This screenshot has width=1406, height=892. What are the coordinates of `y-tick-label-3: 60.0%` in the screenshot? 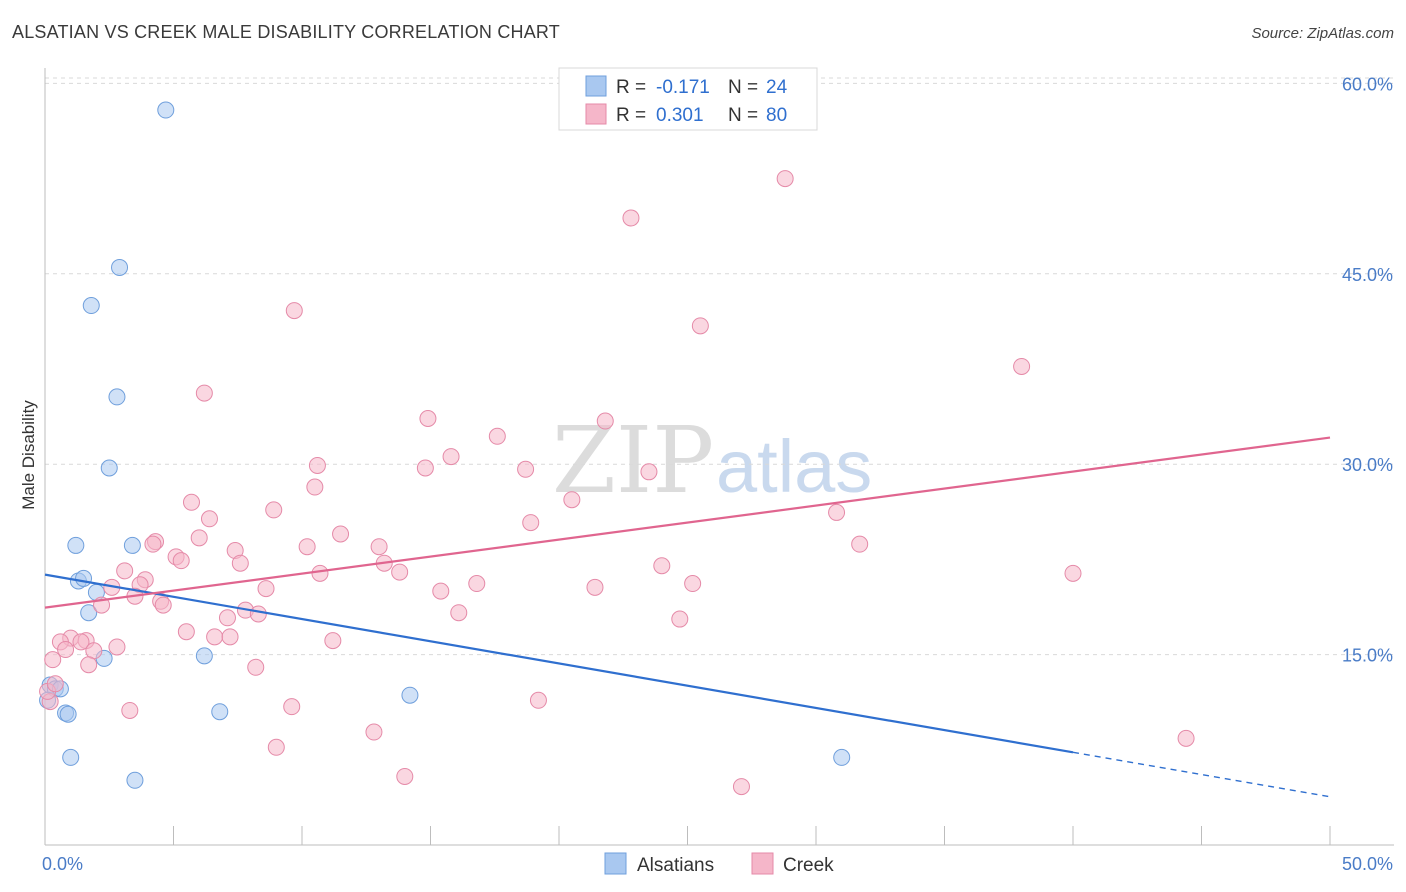 It's located at (1367, 84).